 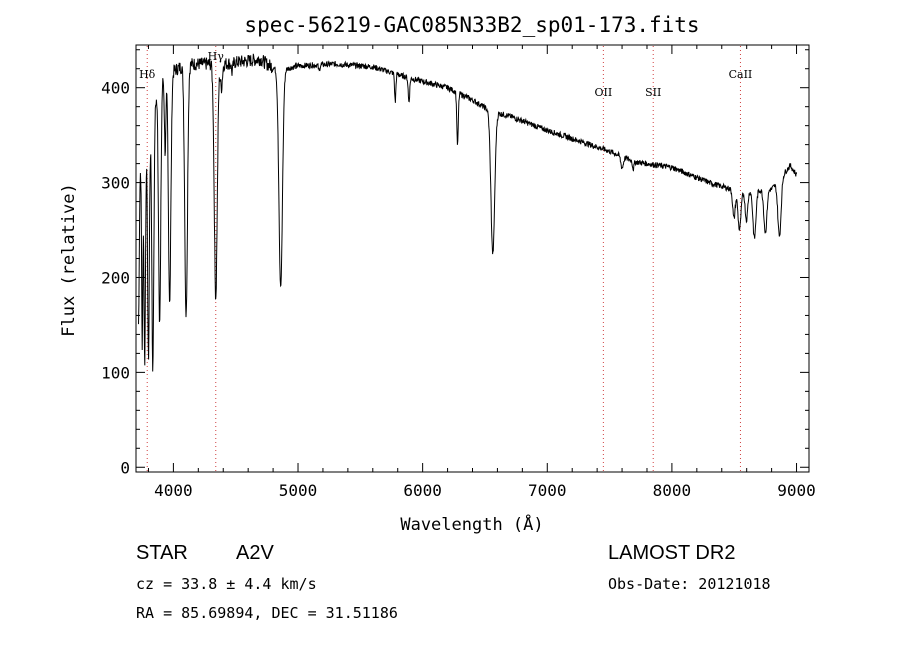 I want to click on marker-label-1: Hγ, so click(x=216, y=56).